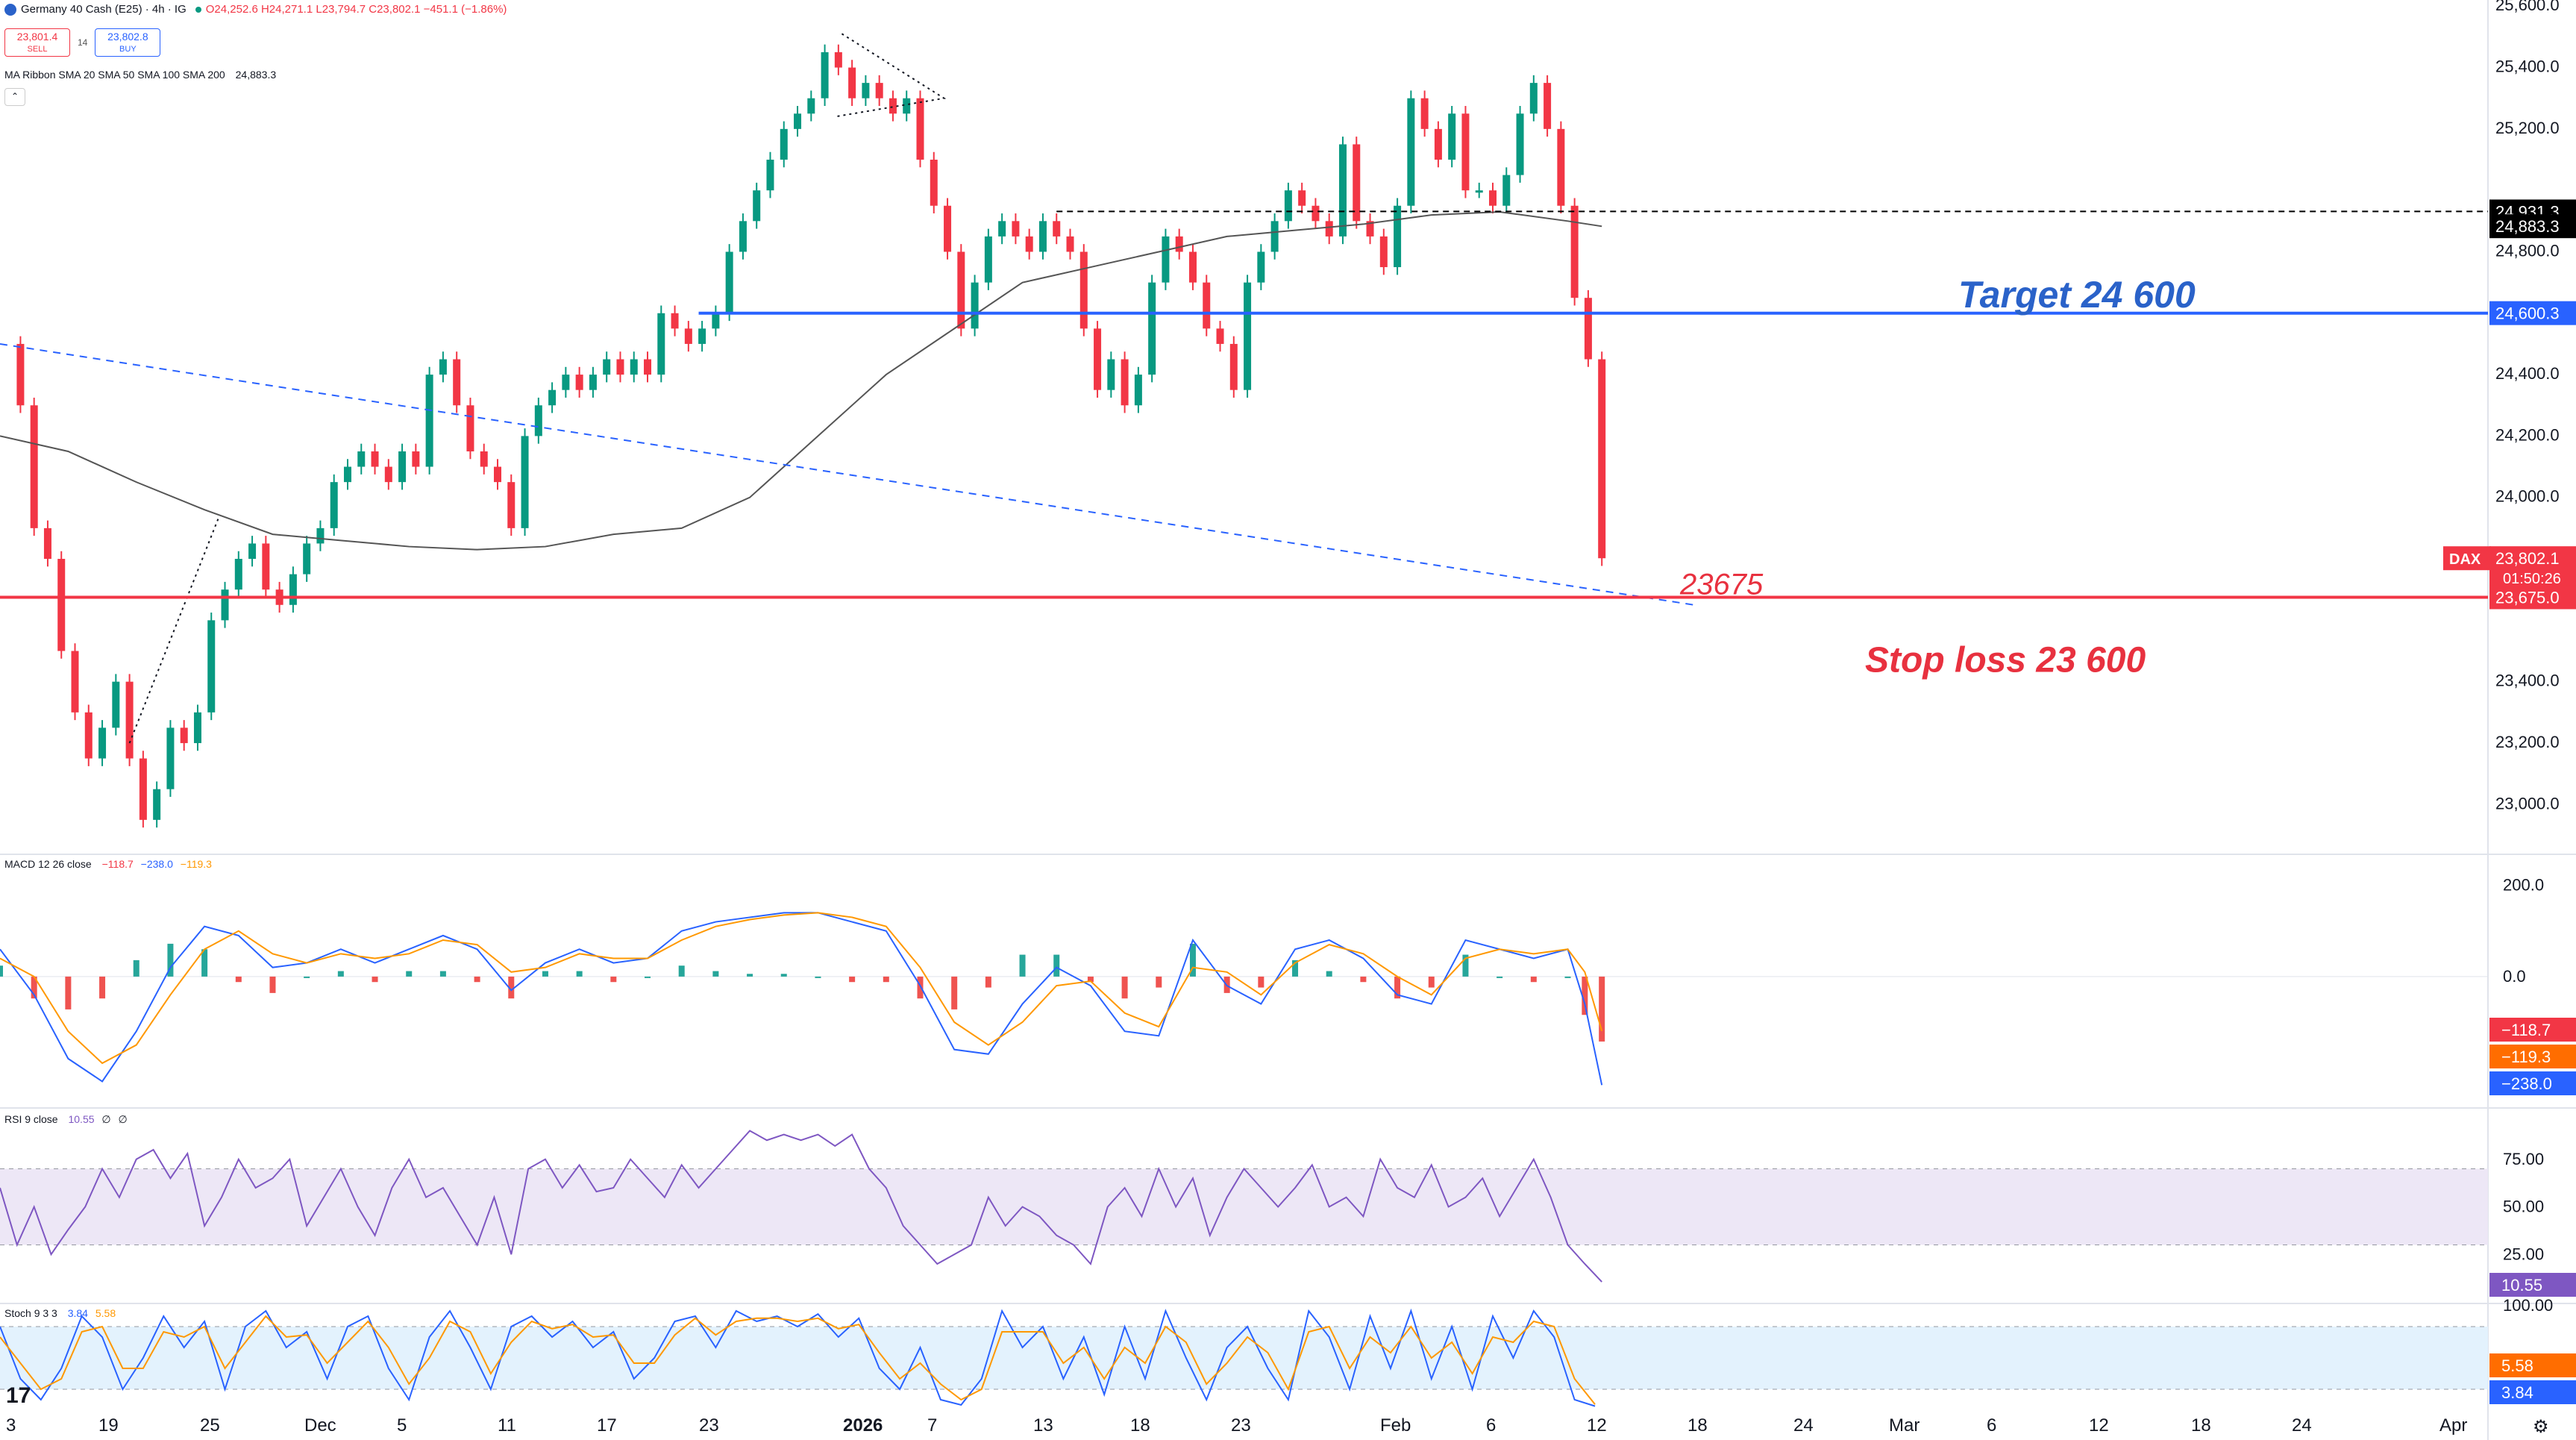 This screenshot has height=1440, width=2576. I want to click on sell-button: 23,801.4 SELL, so click(37, 42).